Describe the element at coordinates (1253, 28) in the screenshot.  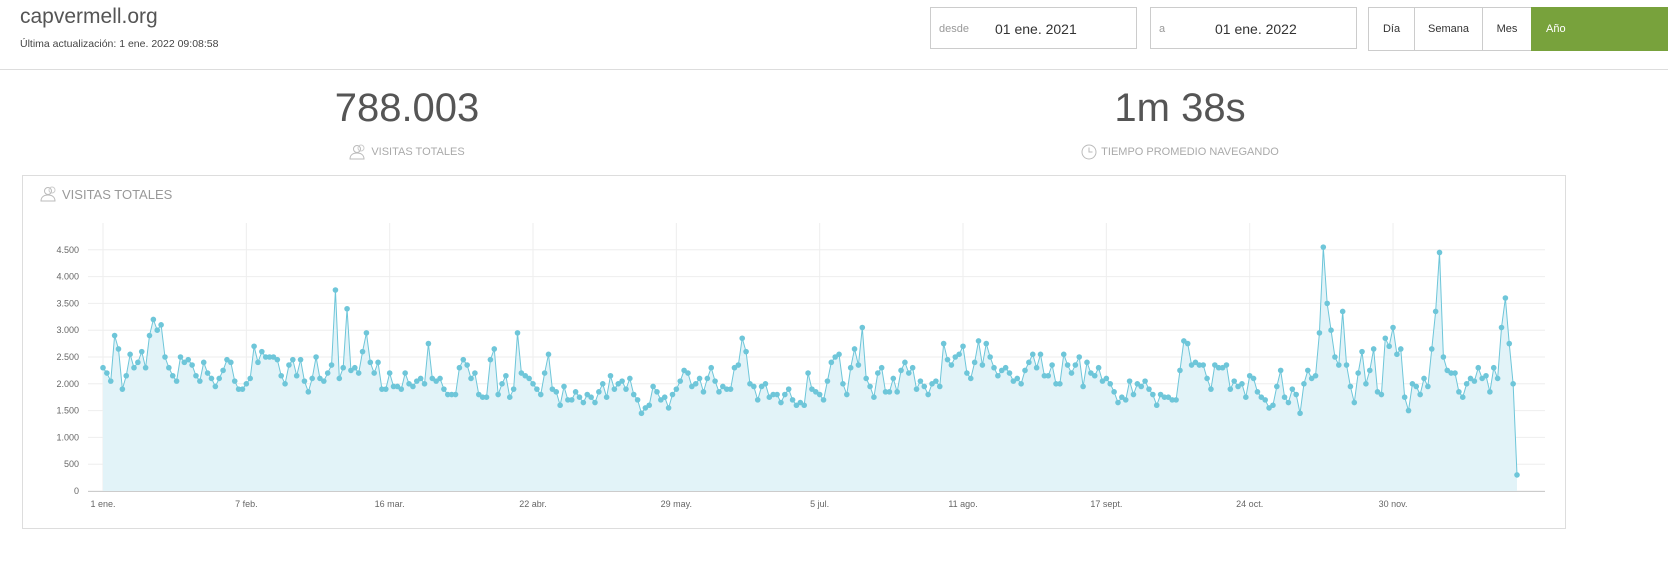
I see `date-to: a 01 ene. 2022` at that location.